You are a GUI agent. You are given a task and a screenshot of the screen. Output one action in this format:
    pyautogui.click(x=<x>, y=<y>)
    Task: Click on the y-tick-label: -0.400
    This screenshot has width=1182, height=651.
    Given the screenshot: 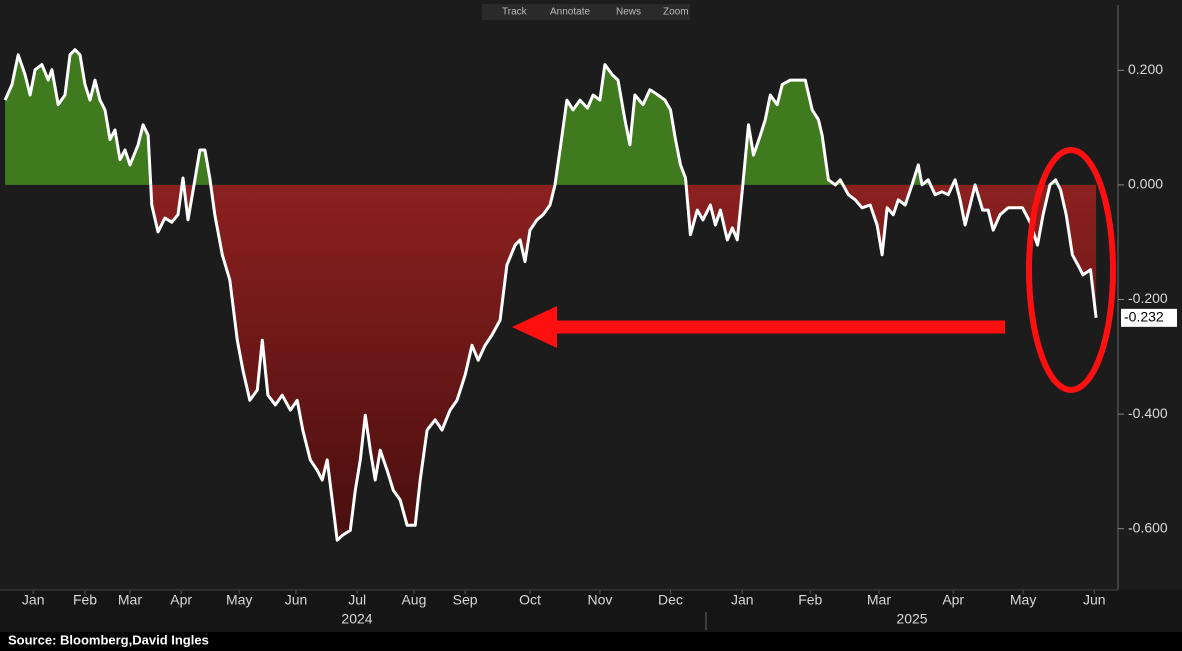 What is the action you would take?
    pyautogui.click(x=1148, y=413)
    